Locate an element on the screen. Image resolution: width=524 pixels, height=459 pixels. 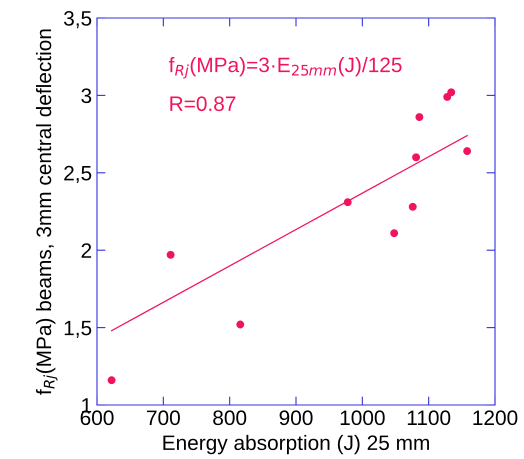
y-tick-label: 1,5 is located at coordinates (78, 329).